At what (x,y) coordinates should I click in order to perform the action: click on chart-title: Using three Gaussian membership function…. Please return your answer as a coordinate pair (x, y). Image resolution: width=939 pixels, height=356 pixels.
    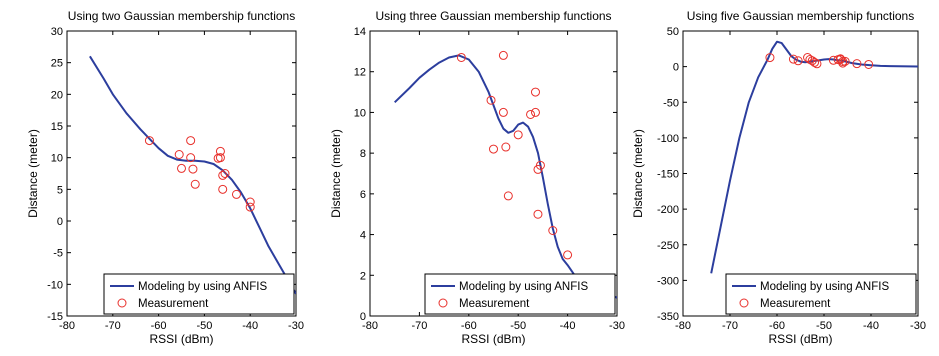
    Looking at the image, I should click on (493, 16).